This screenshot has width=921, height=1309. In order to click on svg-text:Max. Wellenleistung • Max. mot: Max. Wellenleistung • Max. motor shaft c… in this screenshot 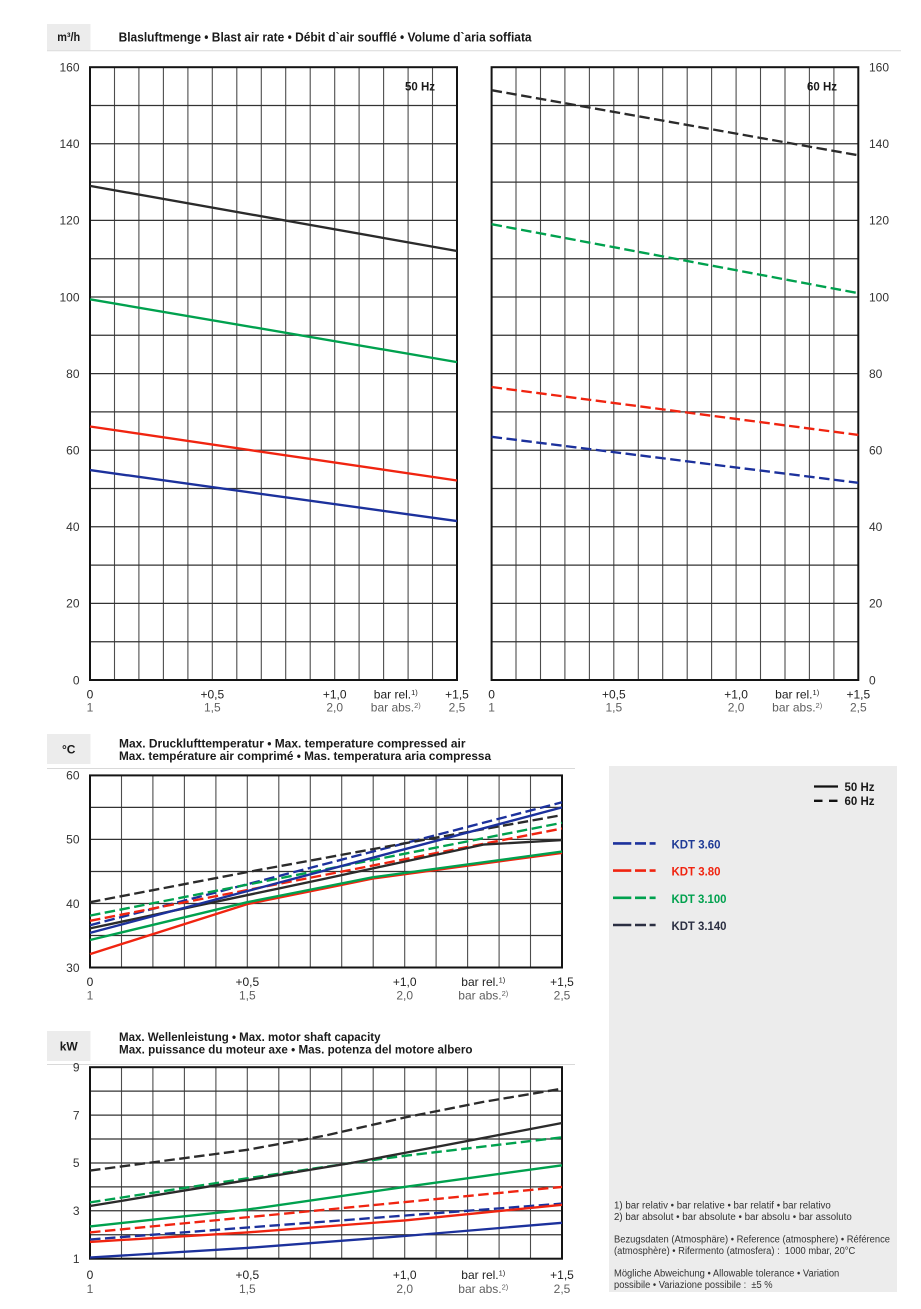, I will do `click(250, 1037)`.